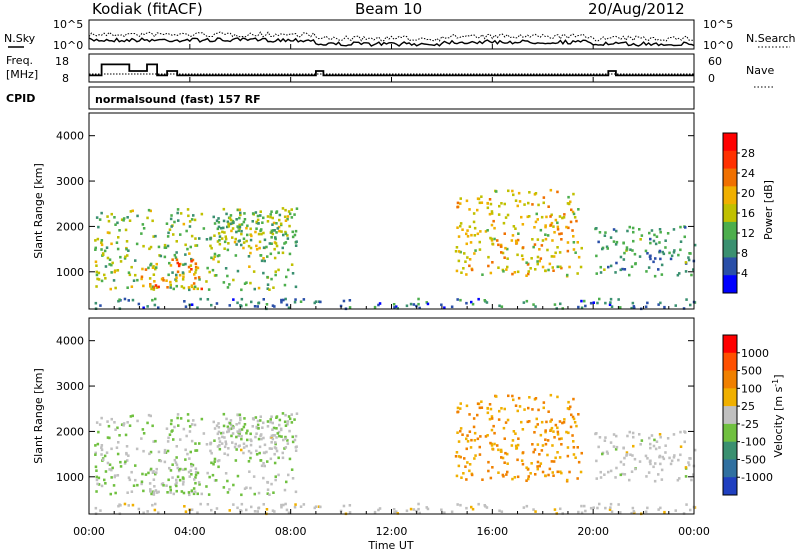 The width and height of the screenshot is (800, 554). Describe the element at coordinates (715, 61) in the screenshot. I see `nave-tick-top: 60` at that location.